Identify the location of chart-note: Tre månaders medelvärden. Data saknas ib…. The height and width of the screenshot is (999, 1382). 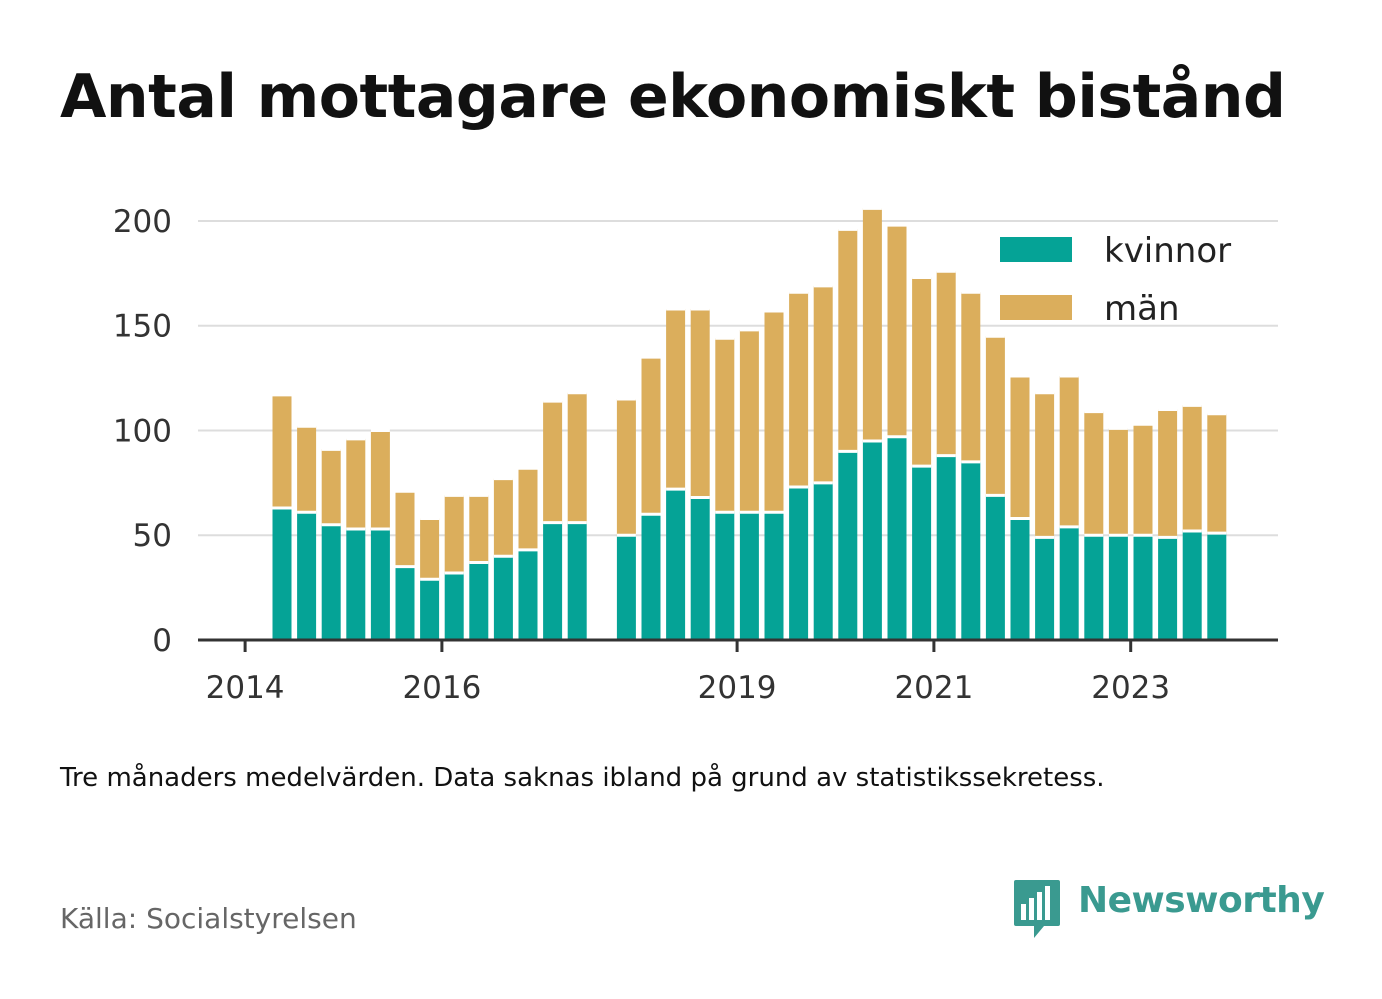
(582, 778).